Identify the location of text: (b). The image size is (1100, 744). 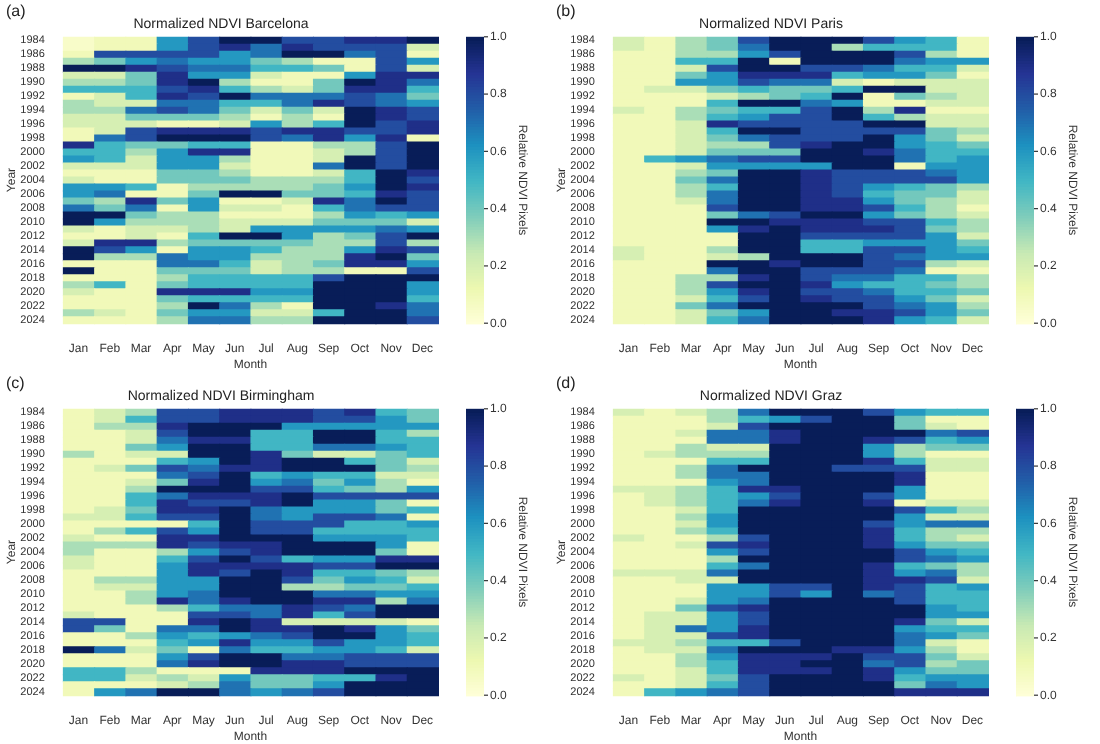
(566, 11).